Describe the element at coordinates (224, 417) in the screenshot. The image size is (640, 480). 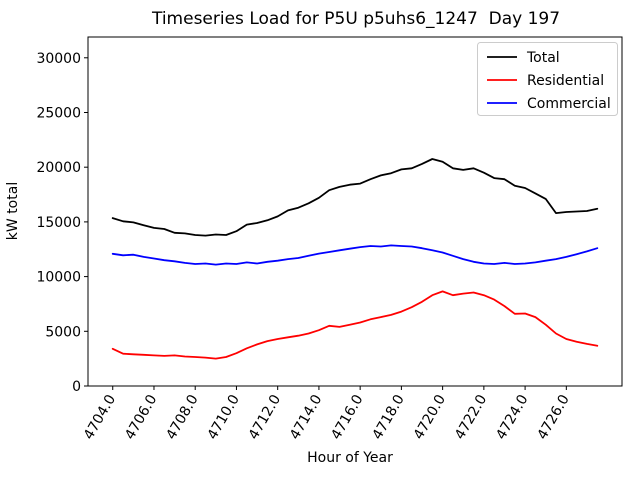
I see `x-tick-label: 4710.0` at that location.